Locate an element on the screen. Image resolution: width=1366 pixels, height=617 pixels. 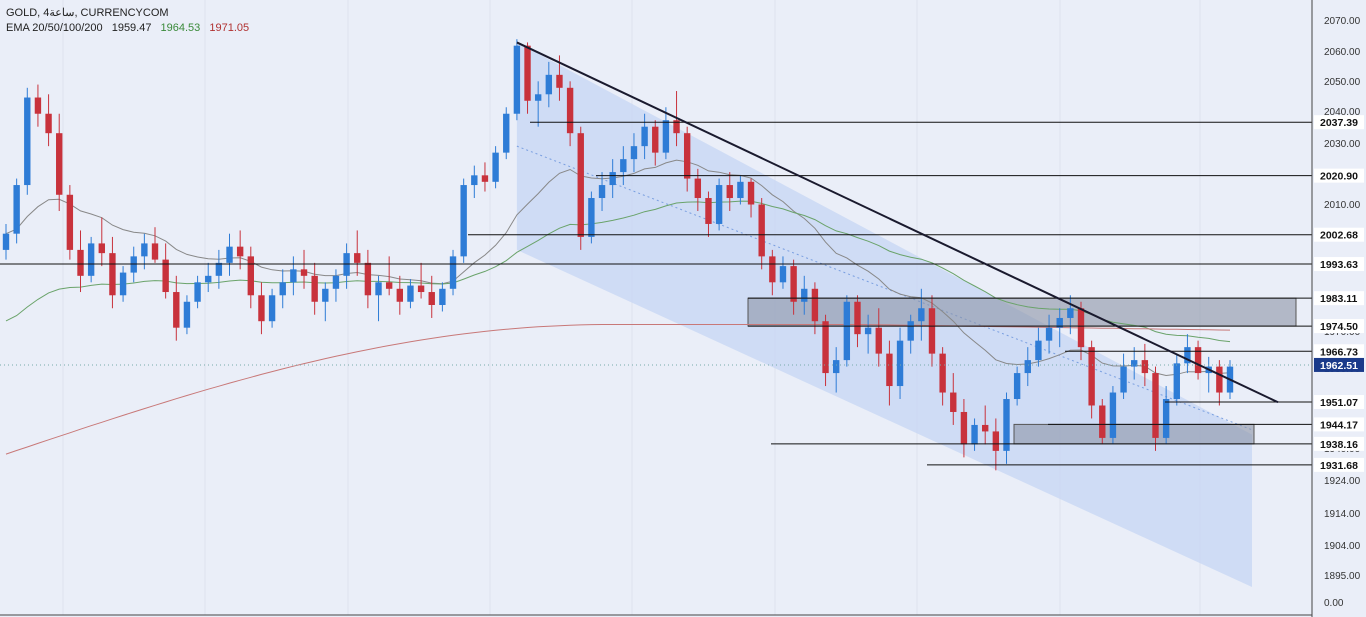
level-price-tag: 2002.68 is located at coordinates (1339, 236).